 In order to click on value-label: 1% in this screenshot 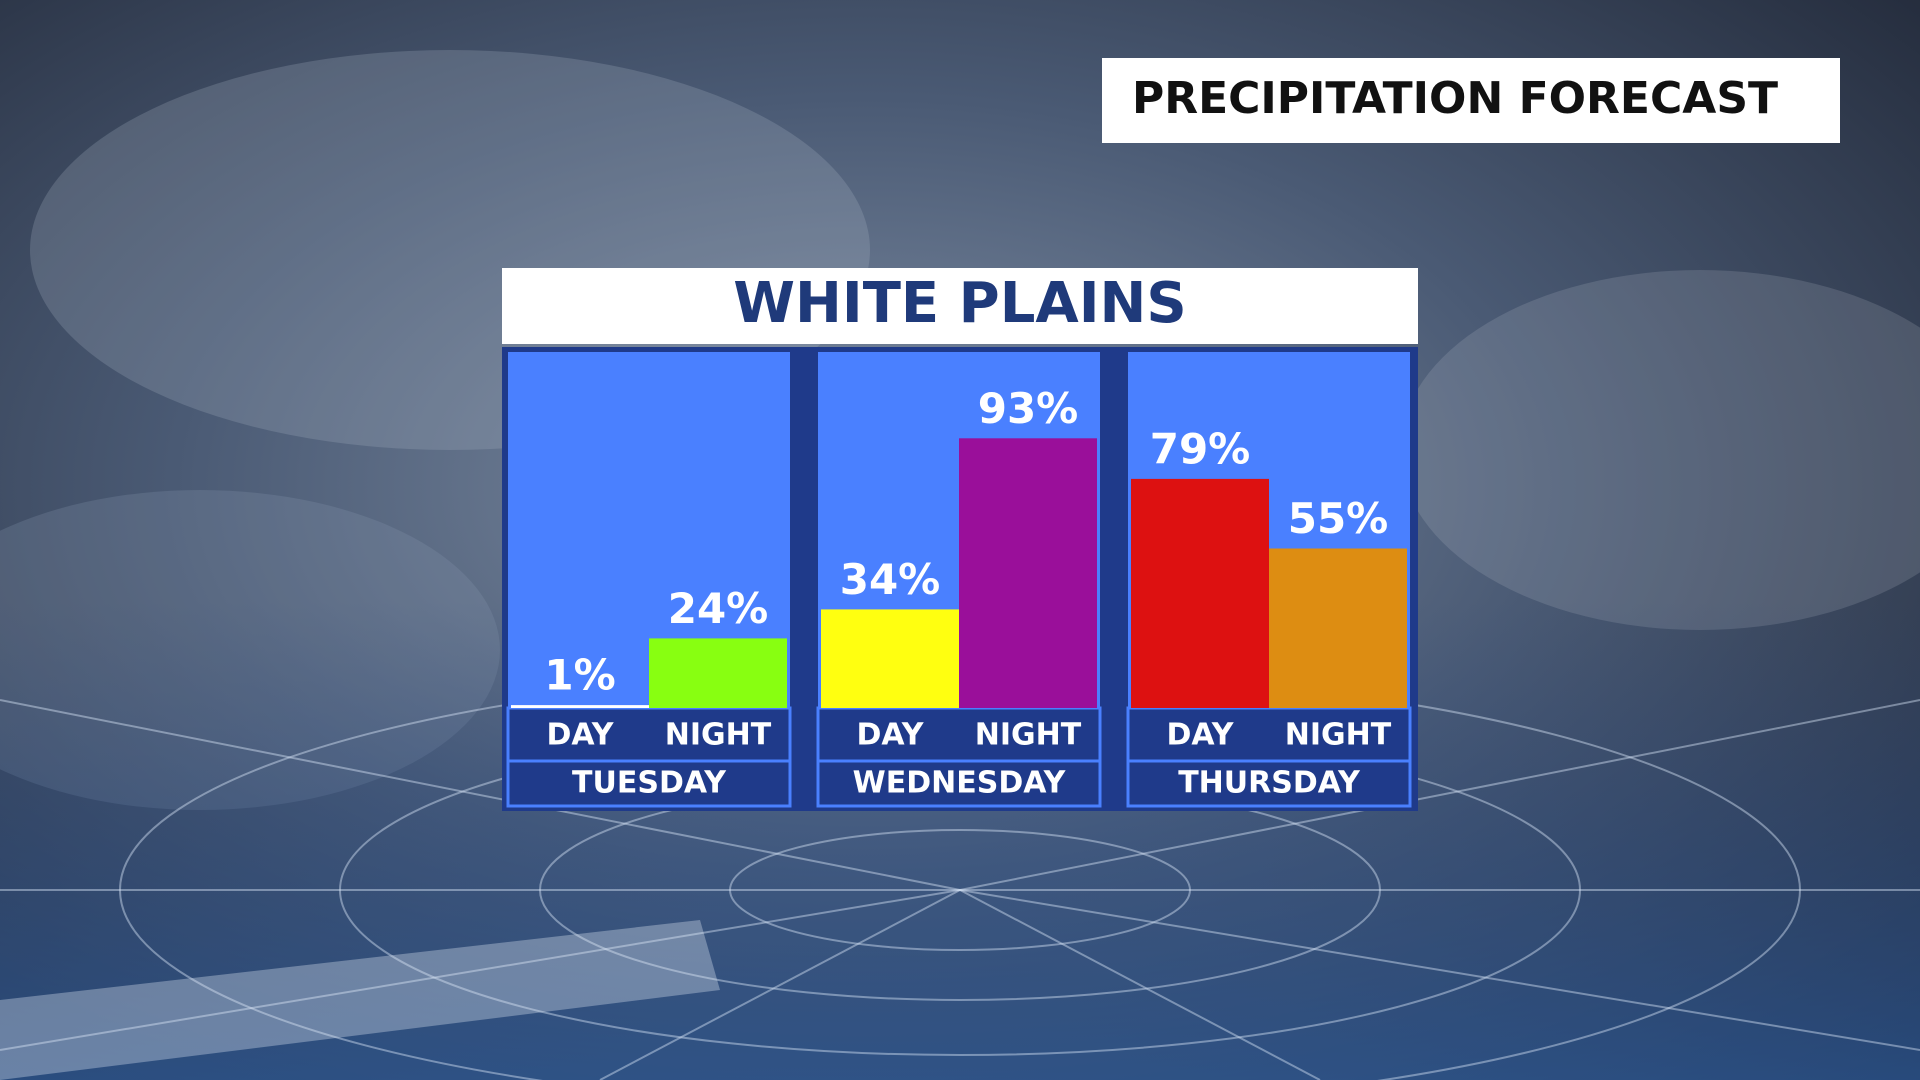, I will do `click(579, 675)`.